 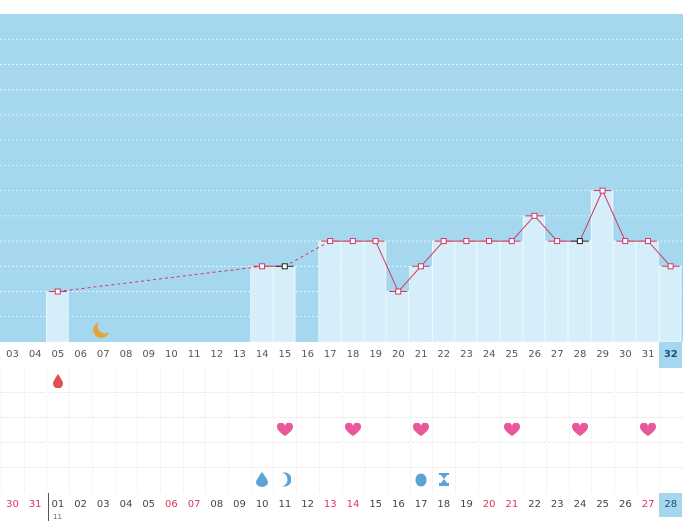 I want to click on water-drop-icon, so click(x=262, y=479).